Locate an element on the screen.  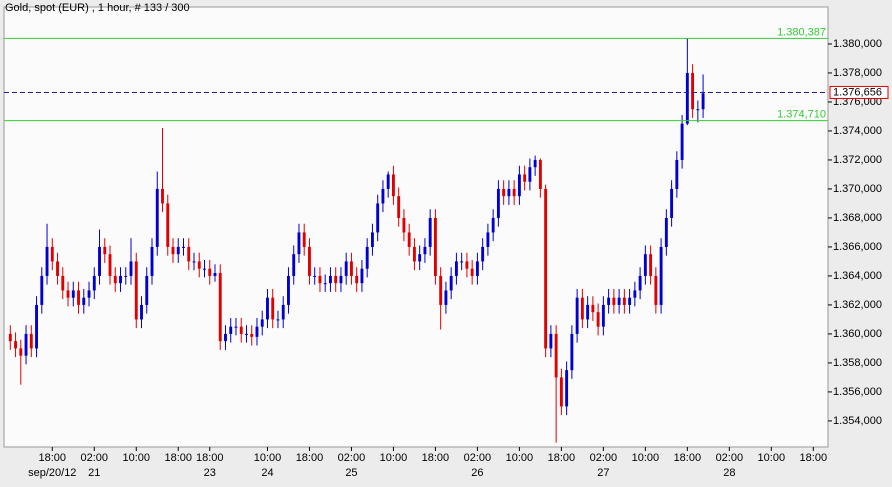
day-label: 26 is located at coordinates (477, 473).